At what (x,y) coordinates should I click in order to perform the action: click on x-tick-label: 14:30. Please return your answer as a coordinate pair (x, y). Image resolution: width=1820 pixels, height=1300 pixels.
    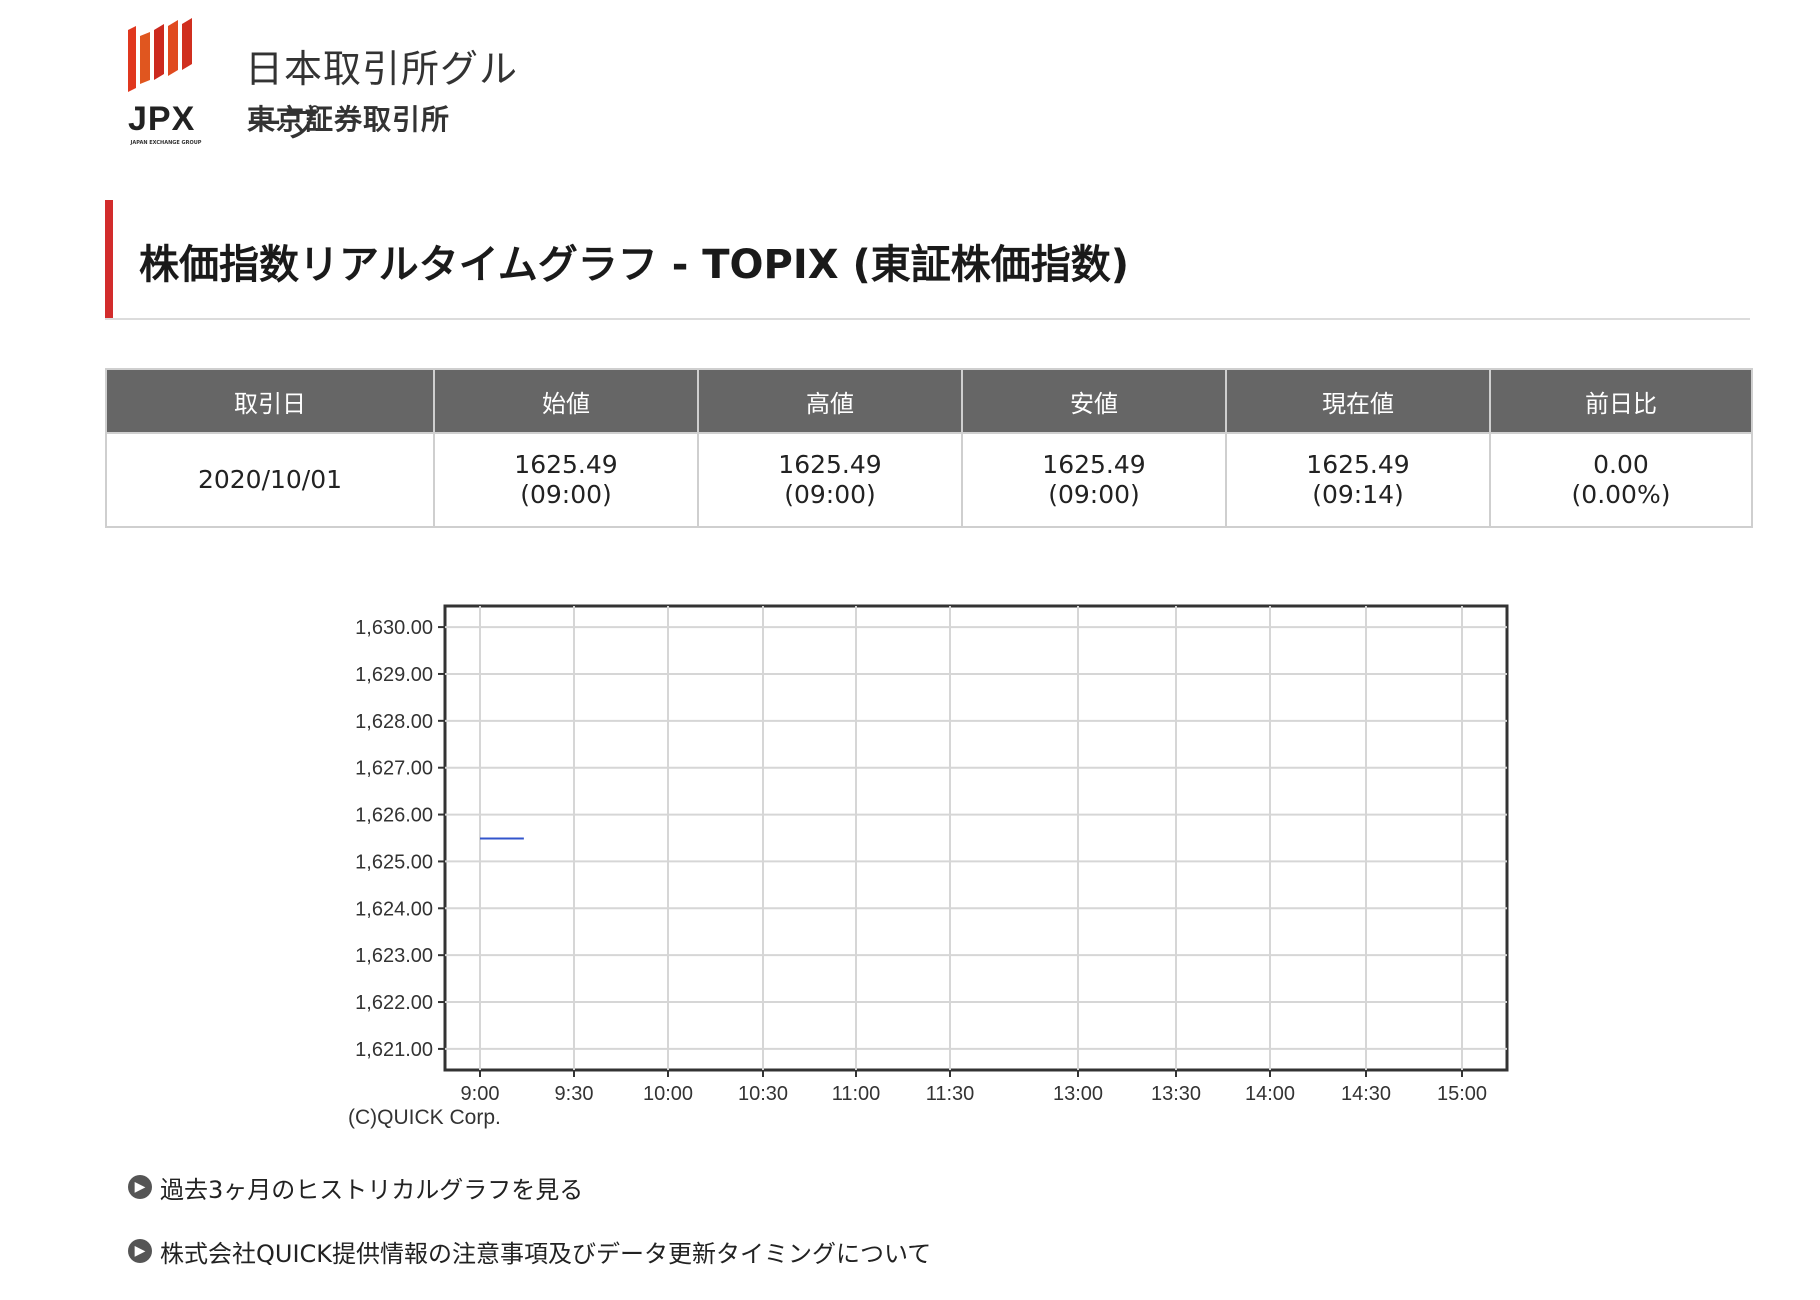
    Looking at the image, I should click on (1366, 1094).